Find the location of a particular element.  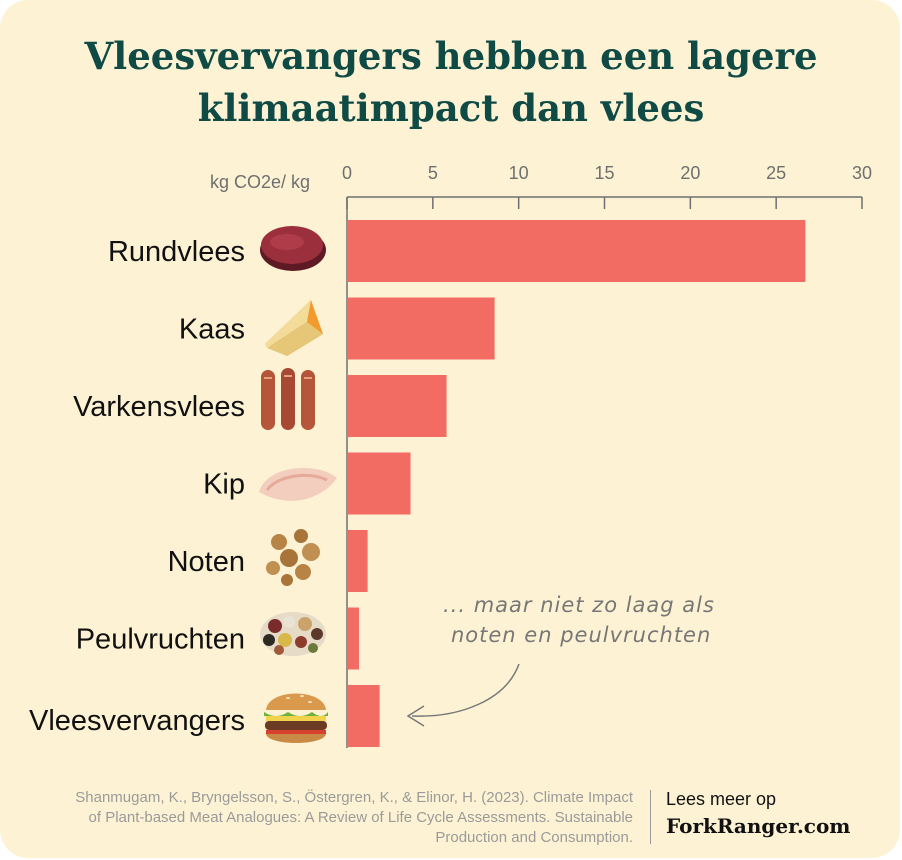

category-label-rundvlees: Rundvlees is located at coordinates (176, 252).